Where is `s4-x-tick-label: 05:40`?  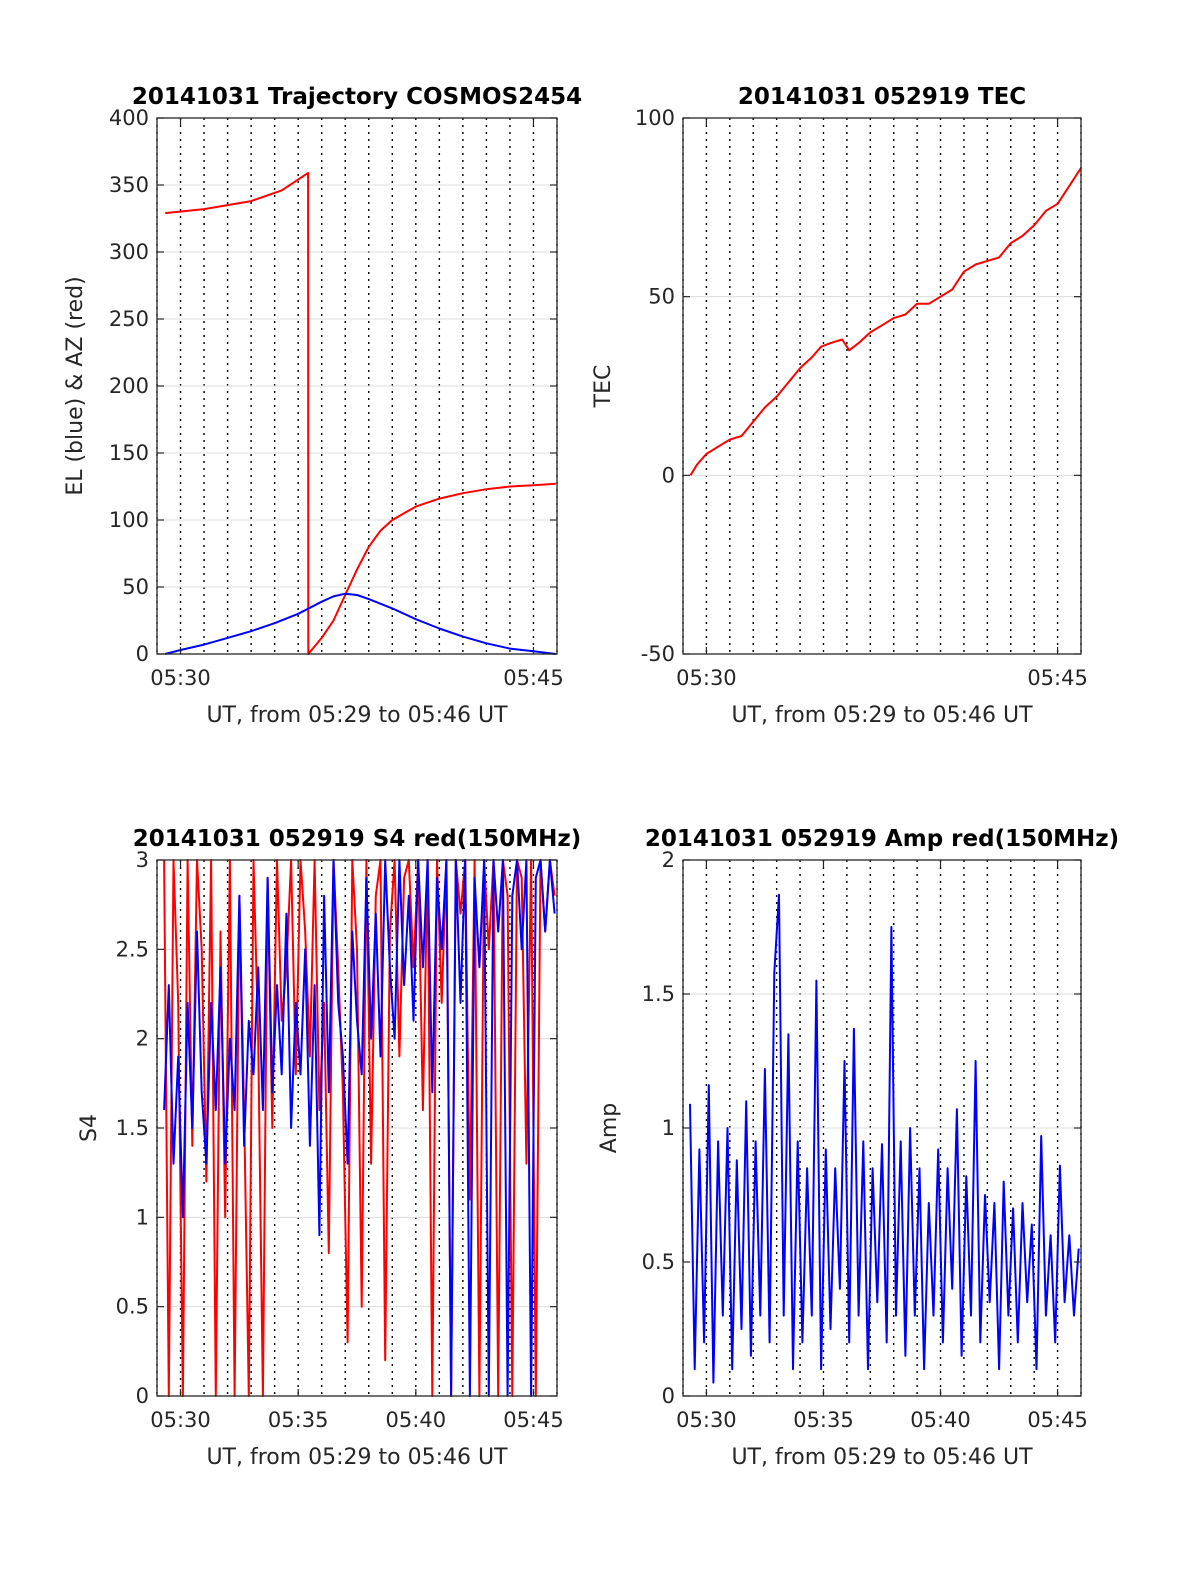
s4-x-tick-label: 05:40 is located at coordinates (416, 1420).